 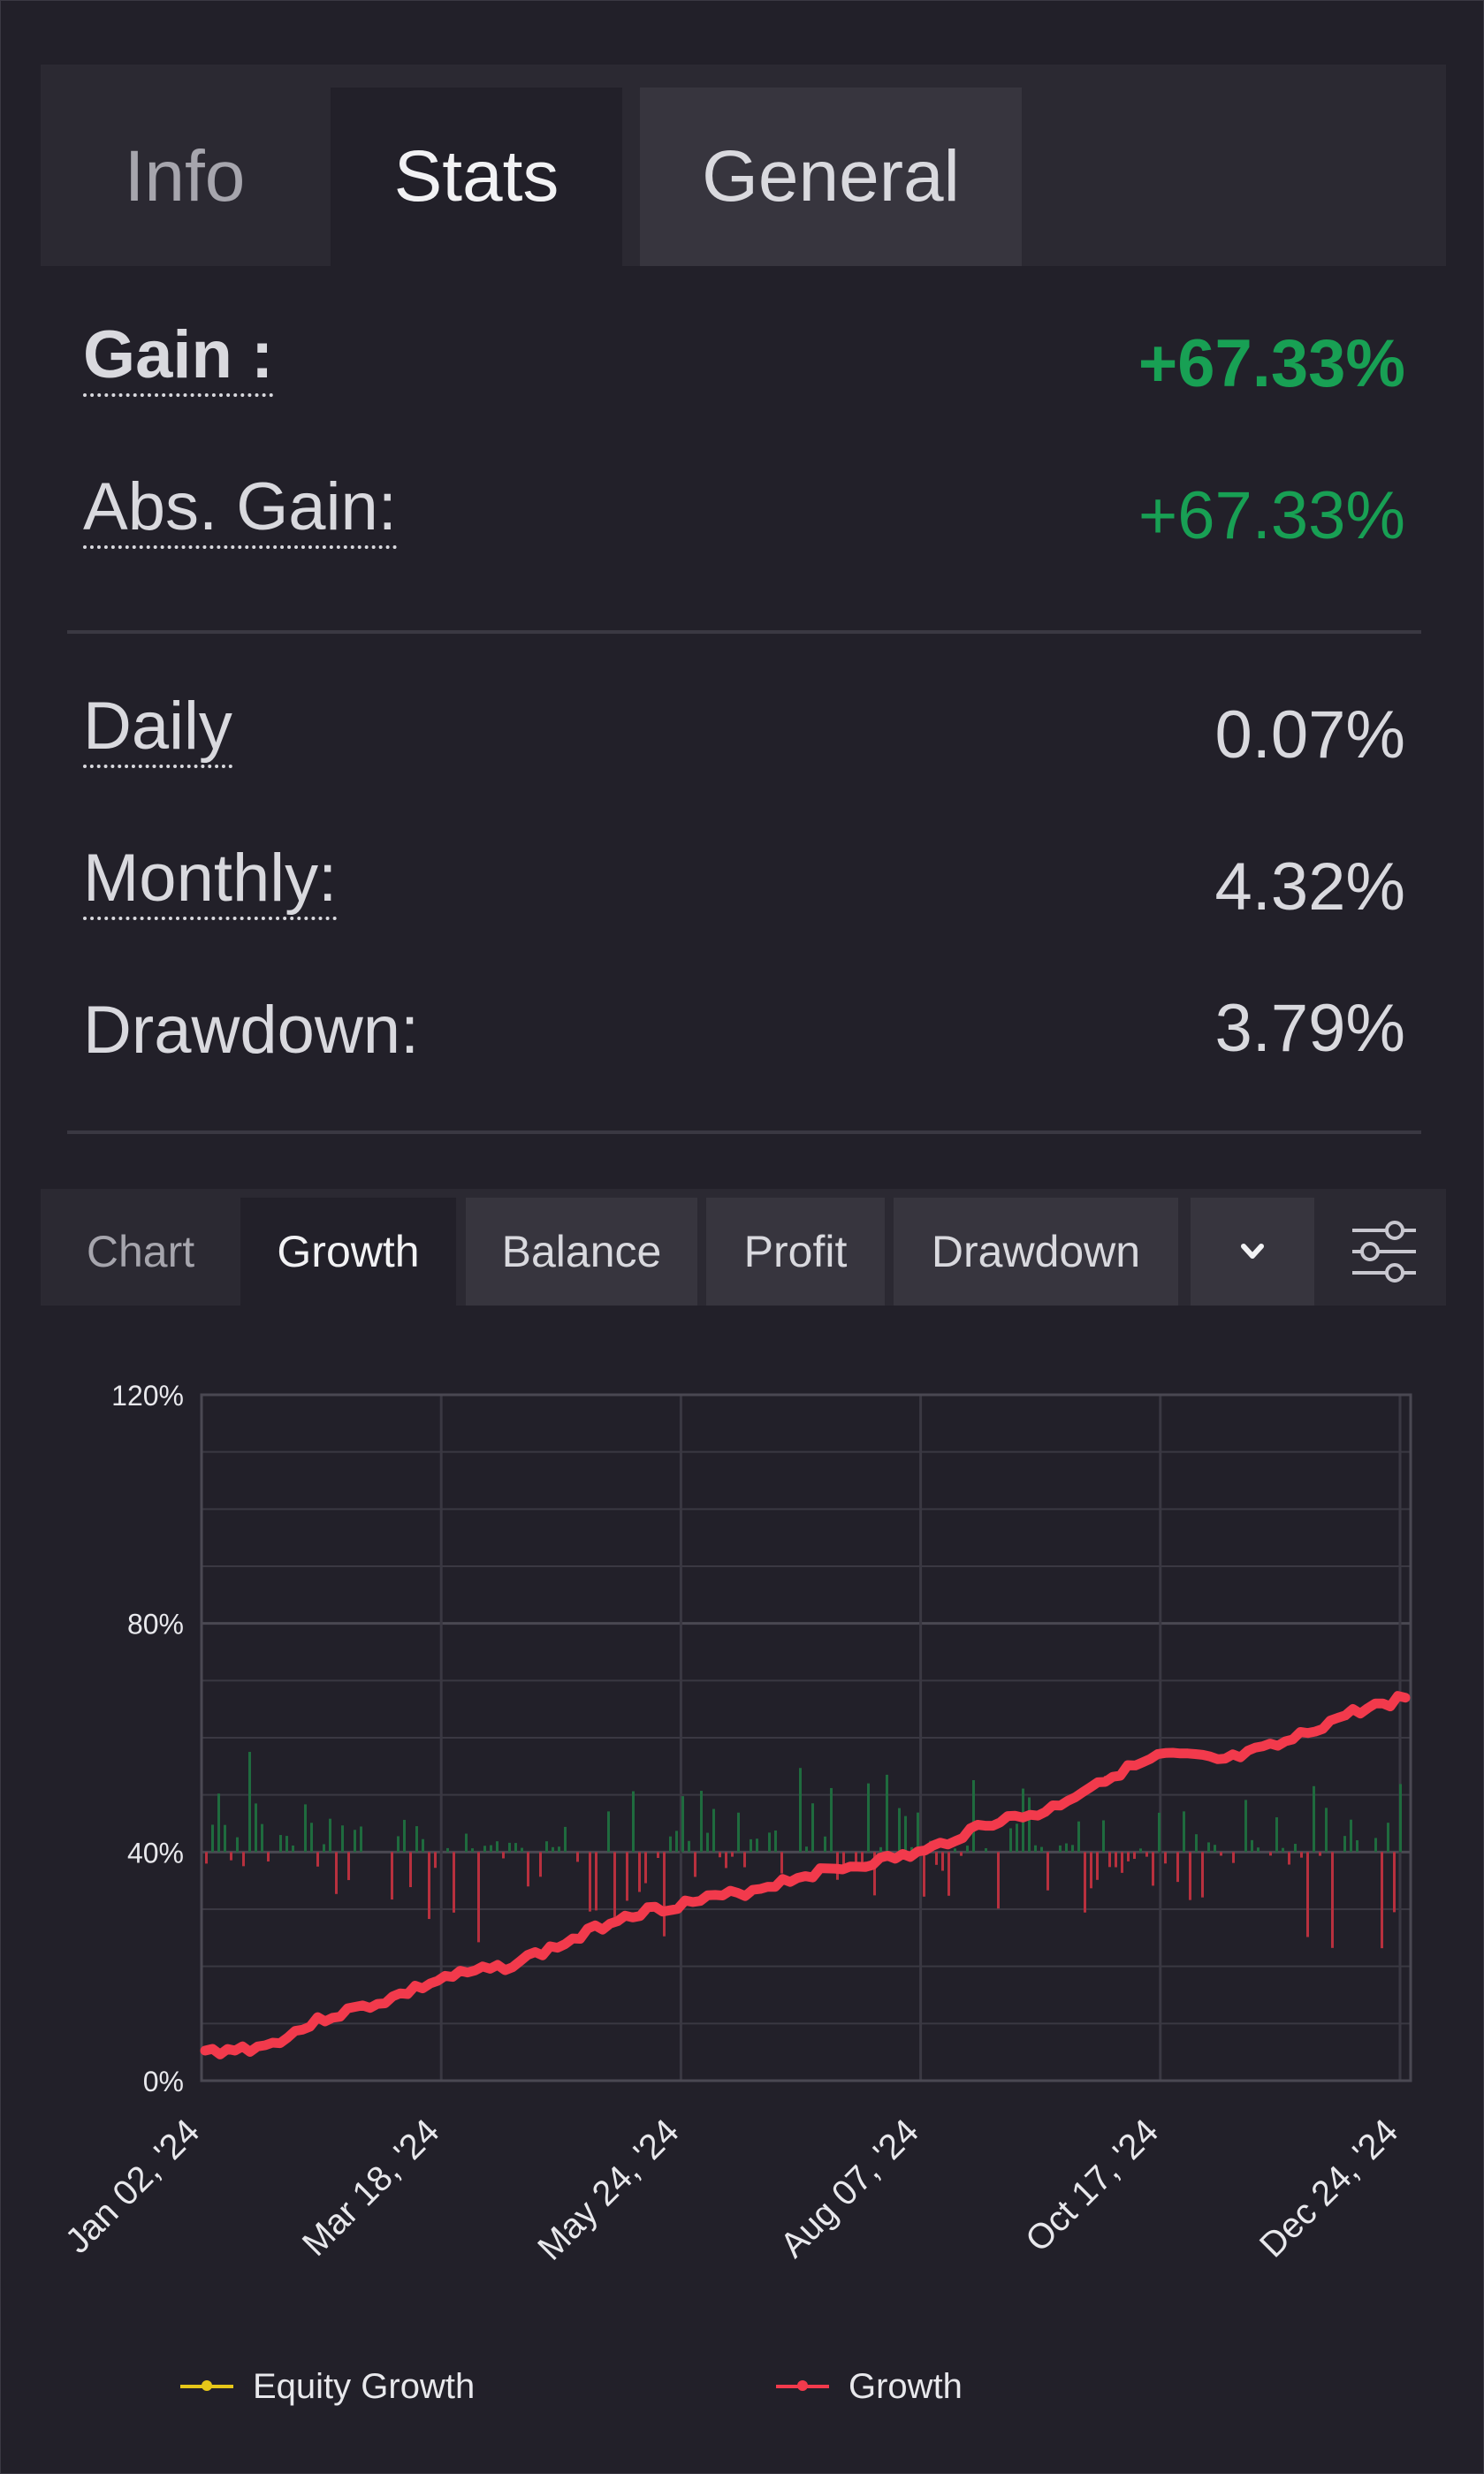 What do you see at coordinates (252, 1030) in the screenshot?
I see `drawdown-label: Drawdown:` at bounding box center [252, 1030].